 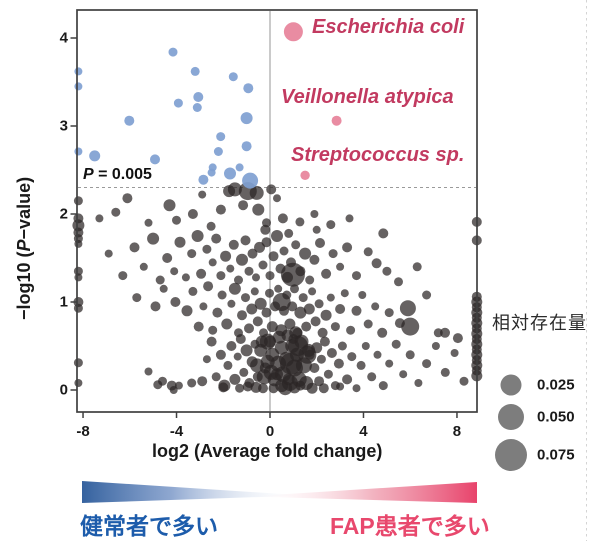 What do you see at coordinates (388, 27) in the screenshot?
I see `species-label-escherichia-coli: Escherichia coli` at bounding box center [388, 27].